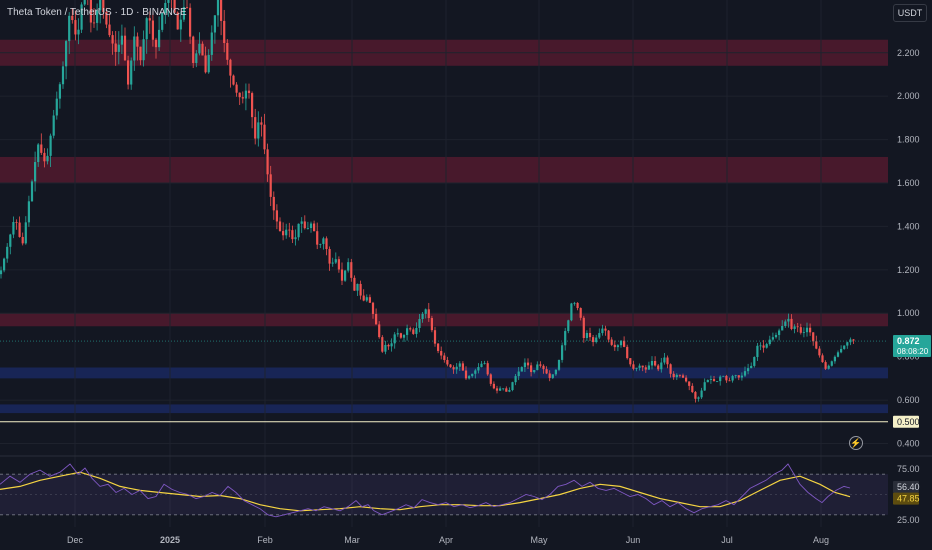 The height and width of the screenshot is (550, 932). I want to click on last-price-value: 0.872, so click(908, 341).